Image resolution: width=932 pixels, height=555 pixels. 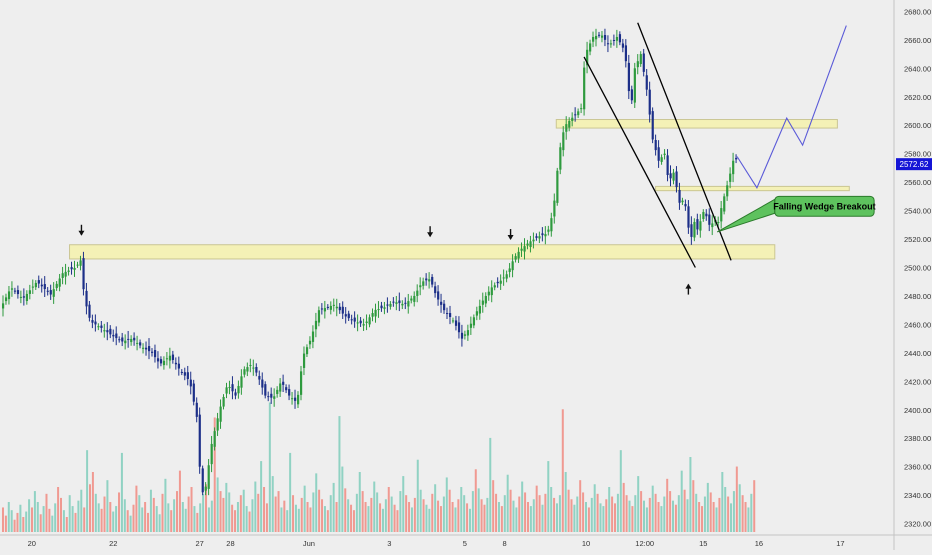 I want to click on current-price-badge: 2572.62, so click(x=914, y=164).